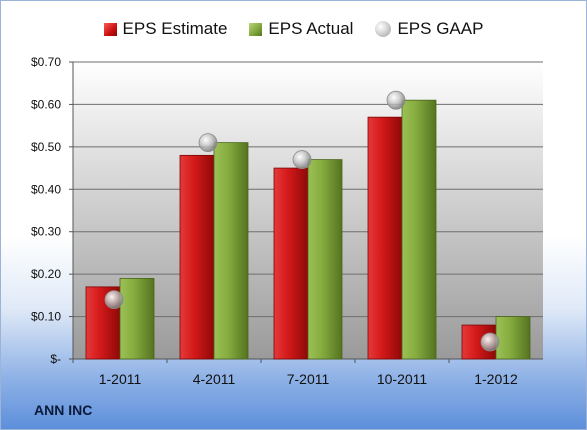 Image resolution: width=587 pixels, height=430 pixels. What do you see at coordinates (490, 342) in the screenshot?
I see `marker-eps-gaap-1-2012` at bounding box center [490, 342].